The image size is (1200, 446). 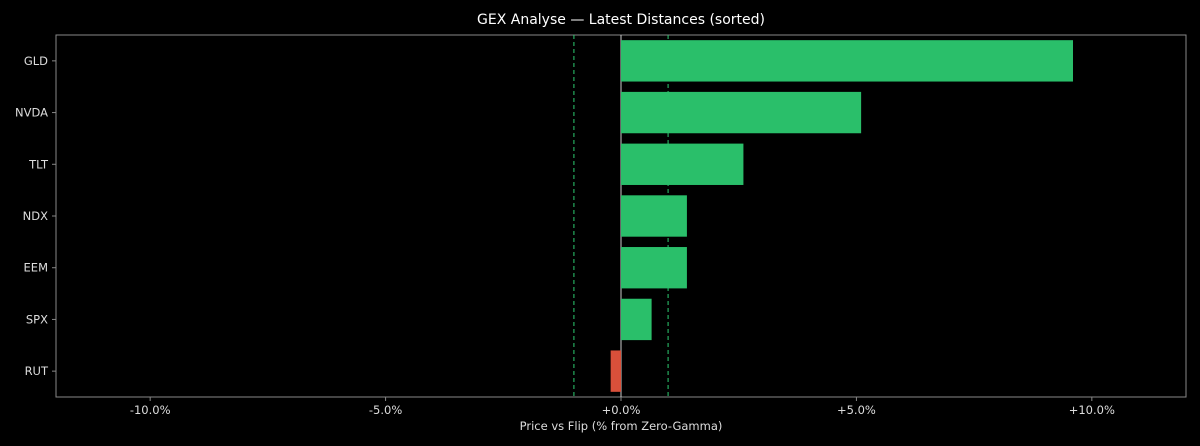 What do you see at coordinates (1092, 410) in the screenshot?
I see `x-tick-label: +10.0%` at bounding box center [1092, 410].